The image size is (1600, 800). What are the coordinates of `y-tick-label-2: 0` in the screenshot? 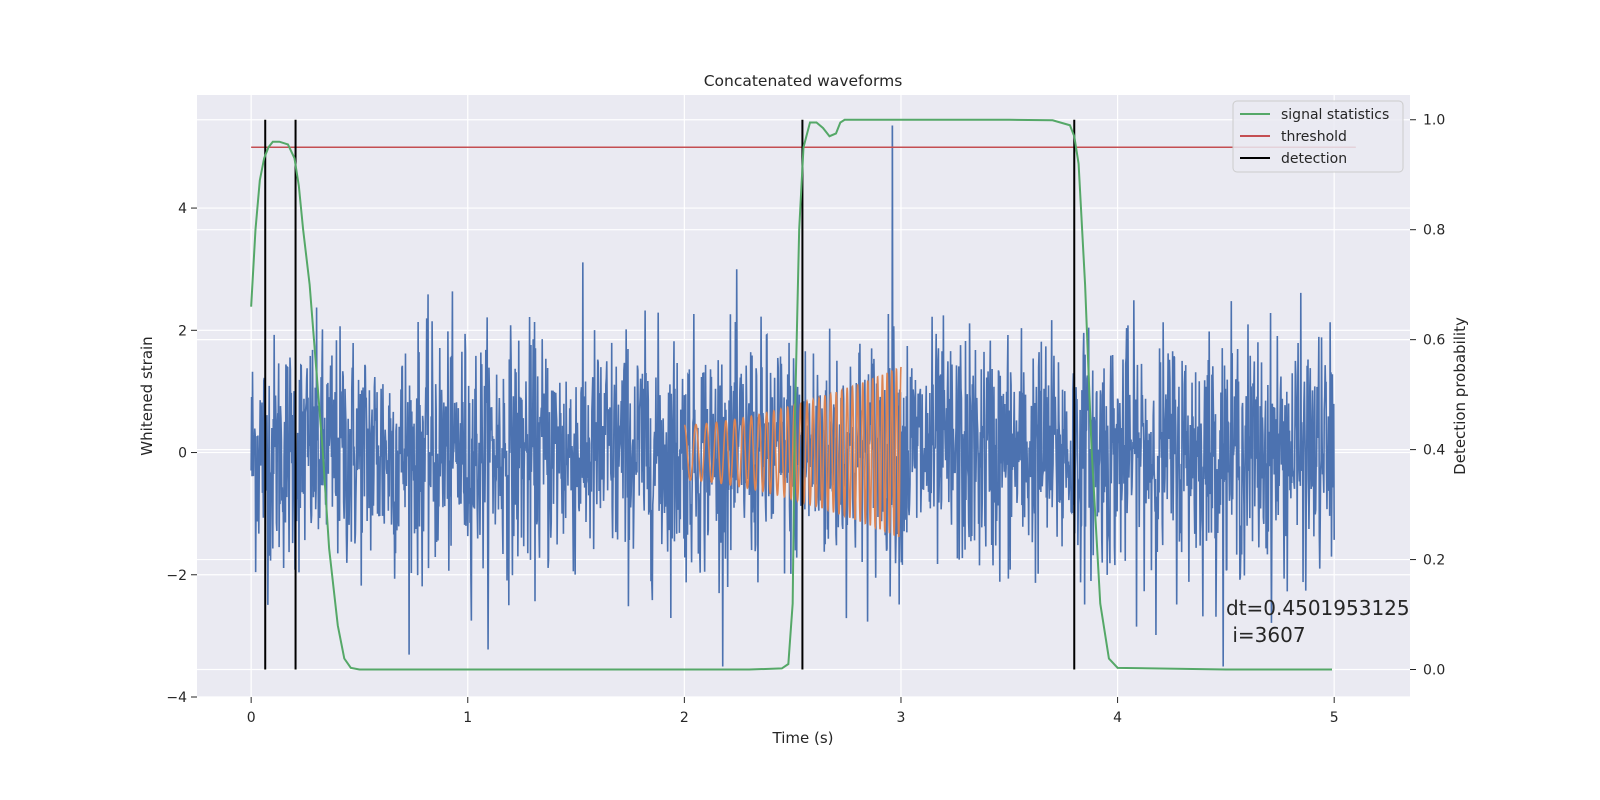 It's located at (182, 454).